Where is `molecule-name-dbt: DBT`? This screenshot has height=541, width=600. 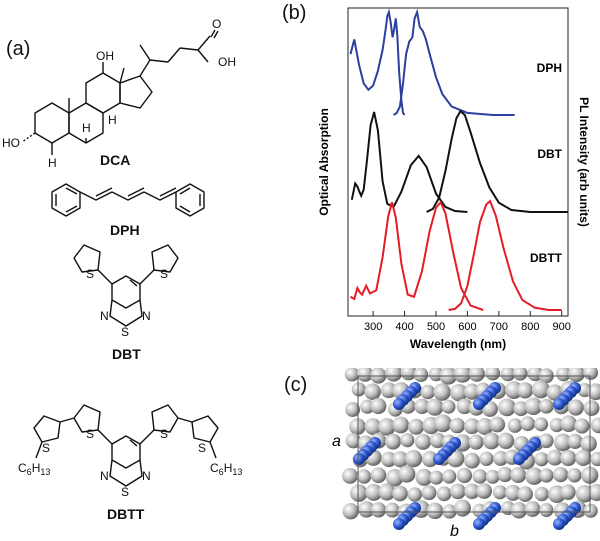
molecule-name-dbt: DBT is located at coordinates (126, 354).